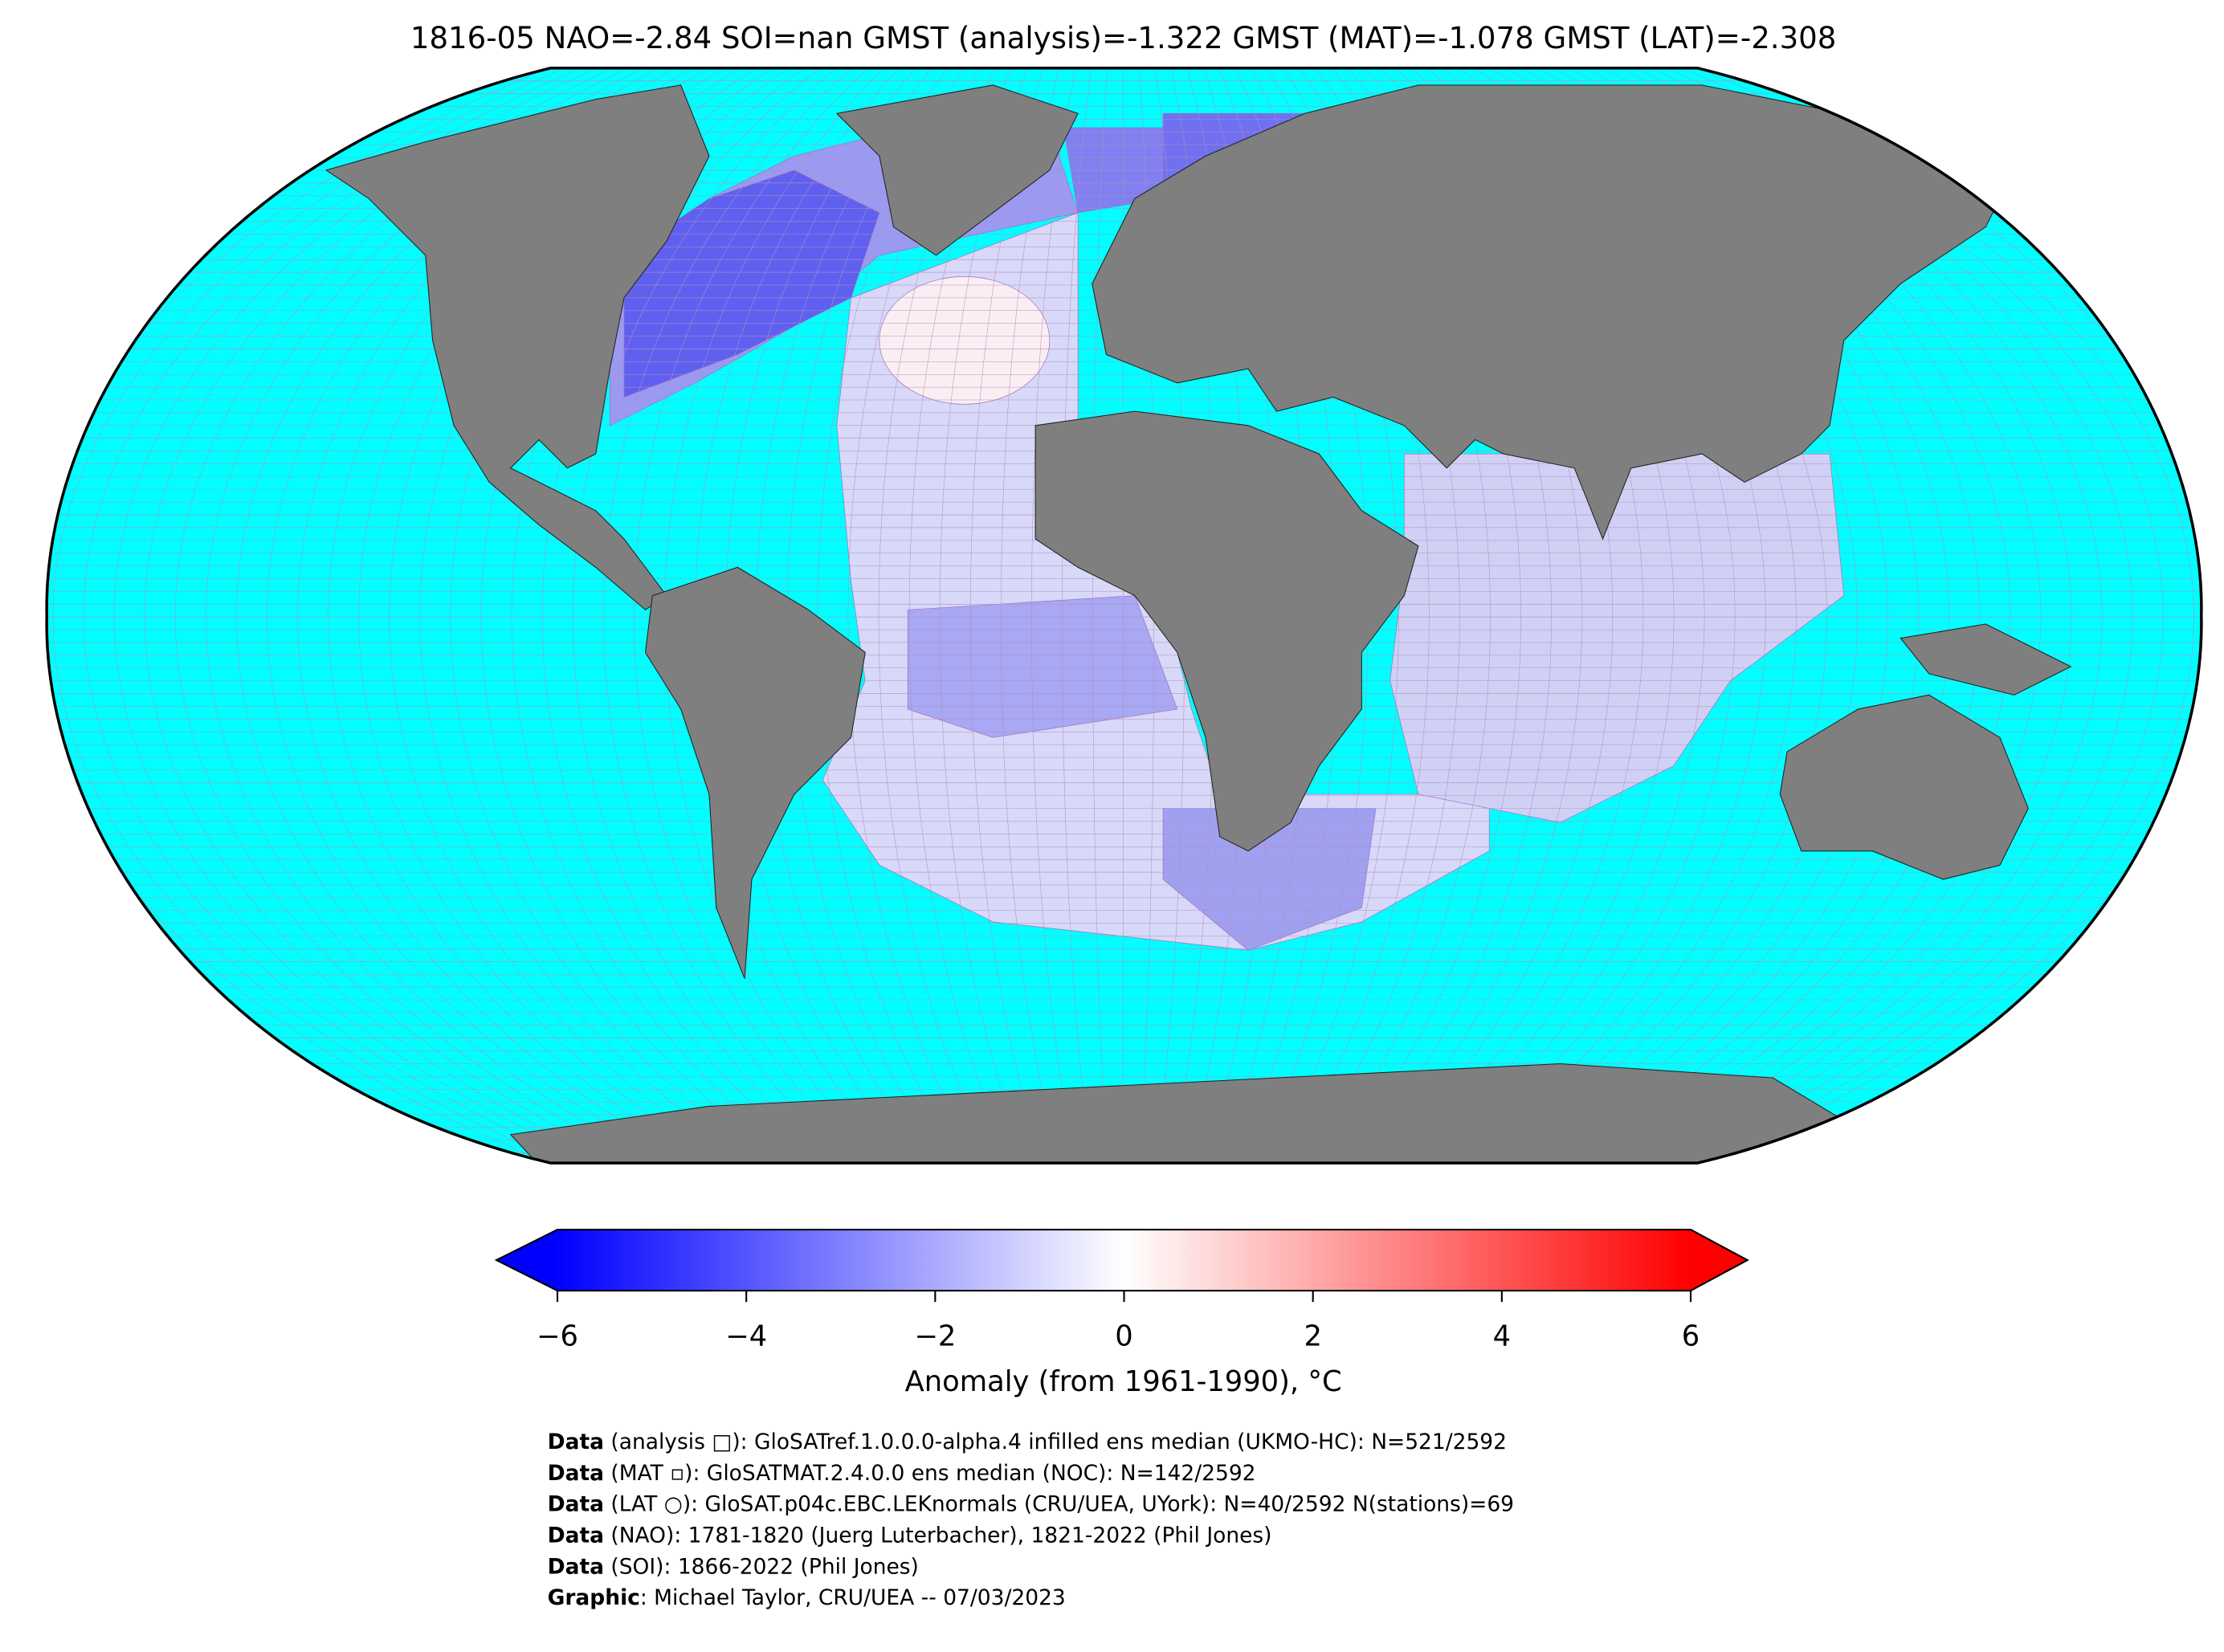  I want to click on credit-line: Data (SOI): 1866-2022 (Phil Jones), so click(733, 1566).